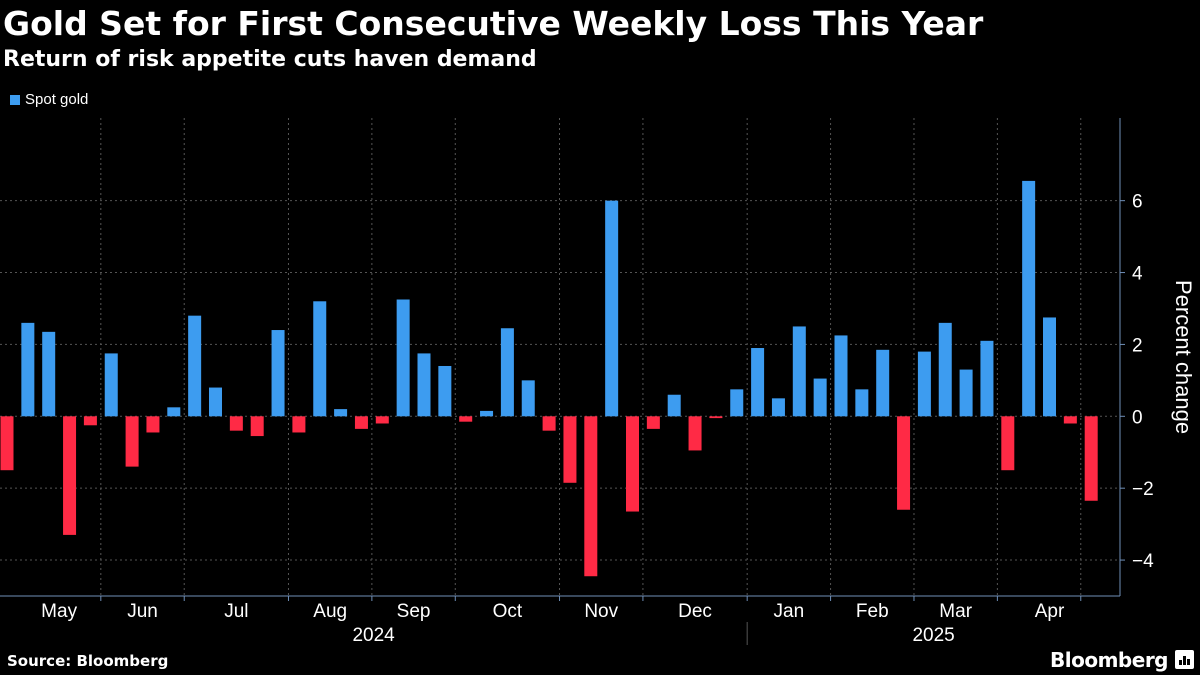  I want to click on x-tick-label-jun: Jun, so click(142, 611).